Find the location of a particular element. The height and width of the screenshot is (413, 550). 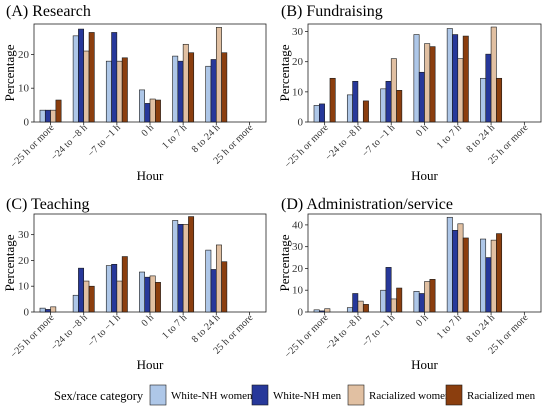

panel-title: (B) Fundraising is located at coordinates (332, 11).